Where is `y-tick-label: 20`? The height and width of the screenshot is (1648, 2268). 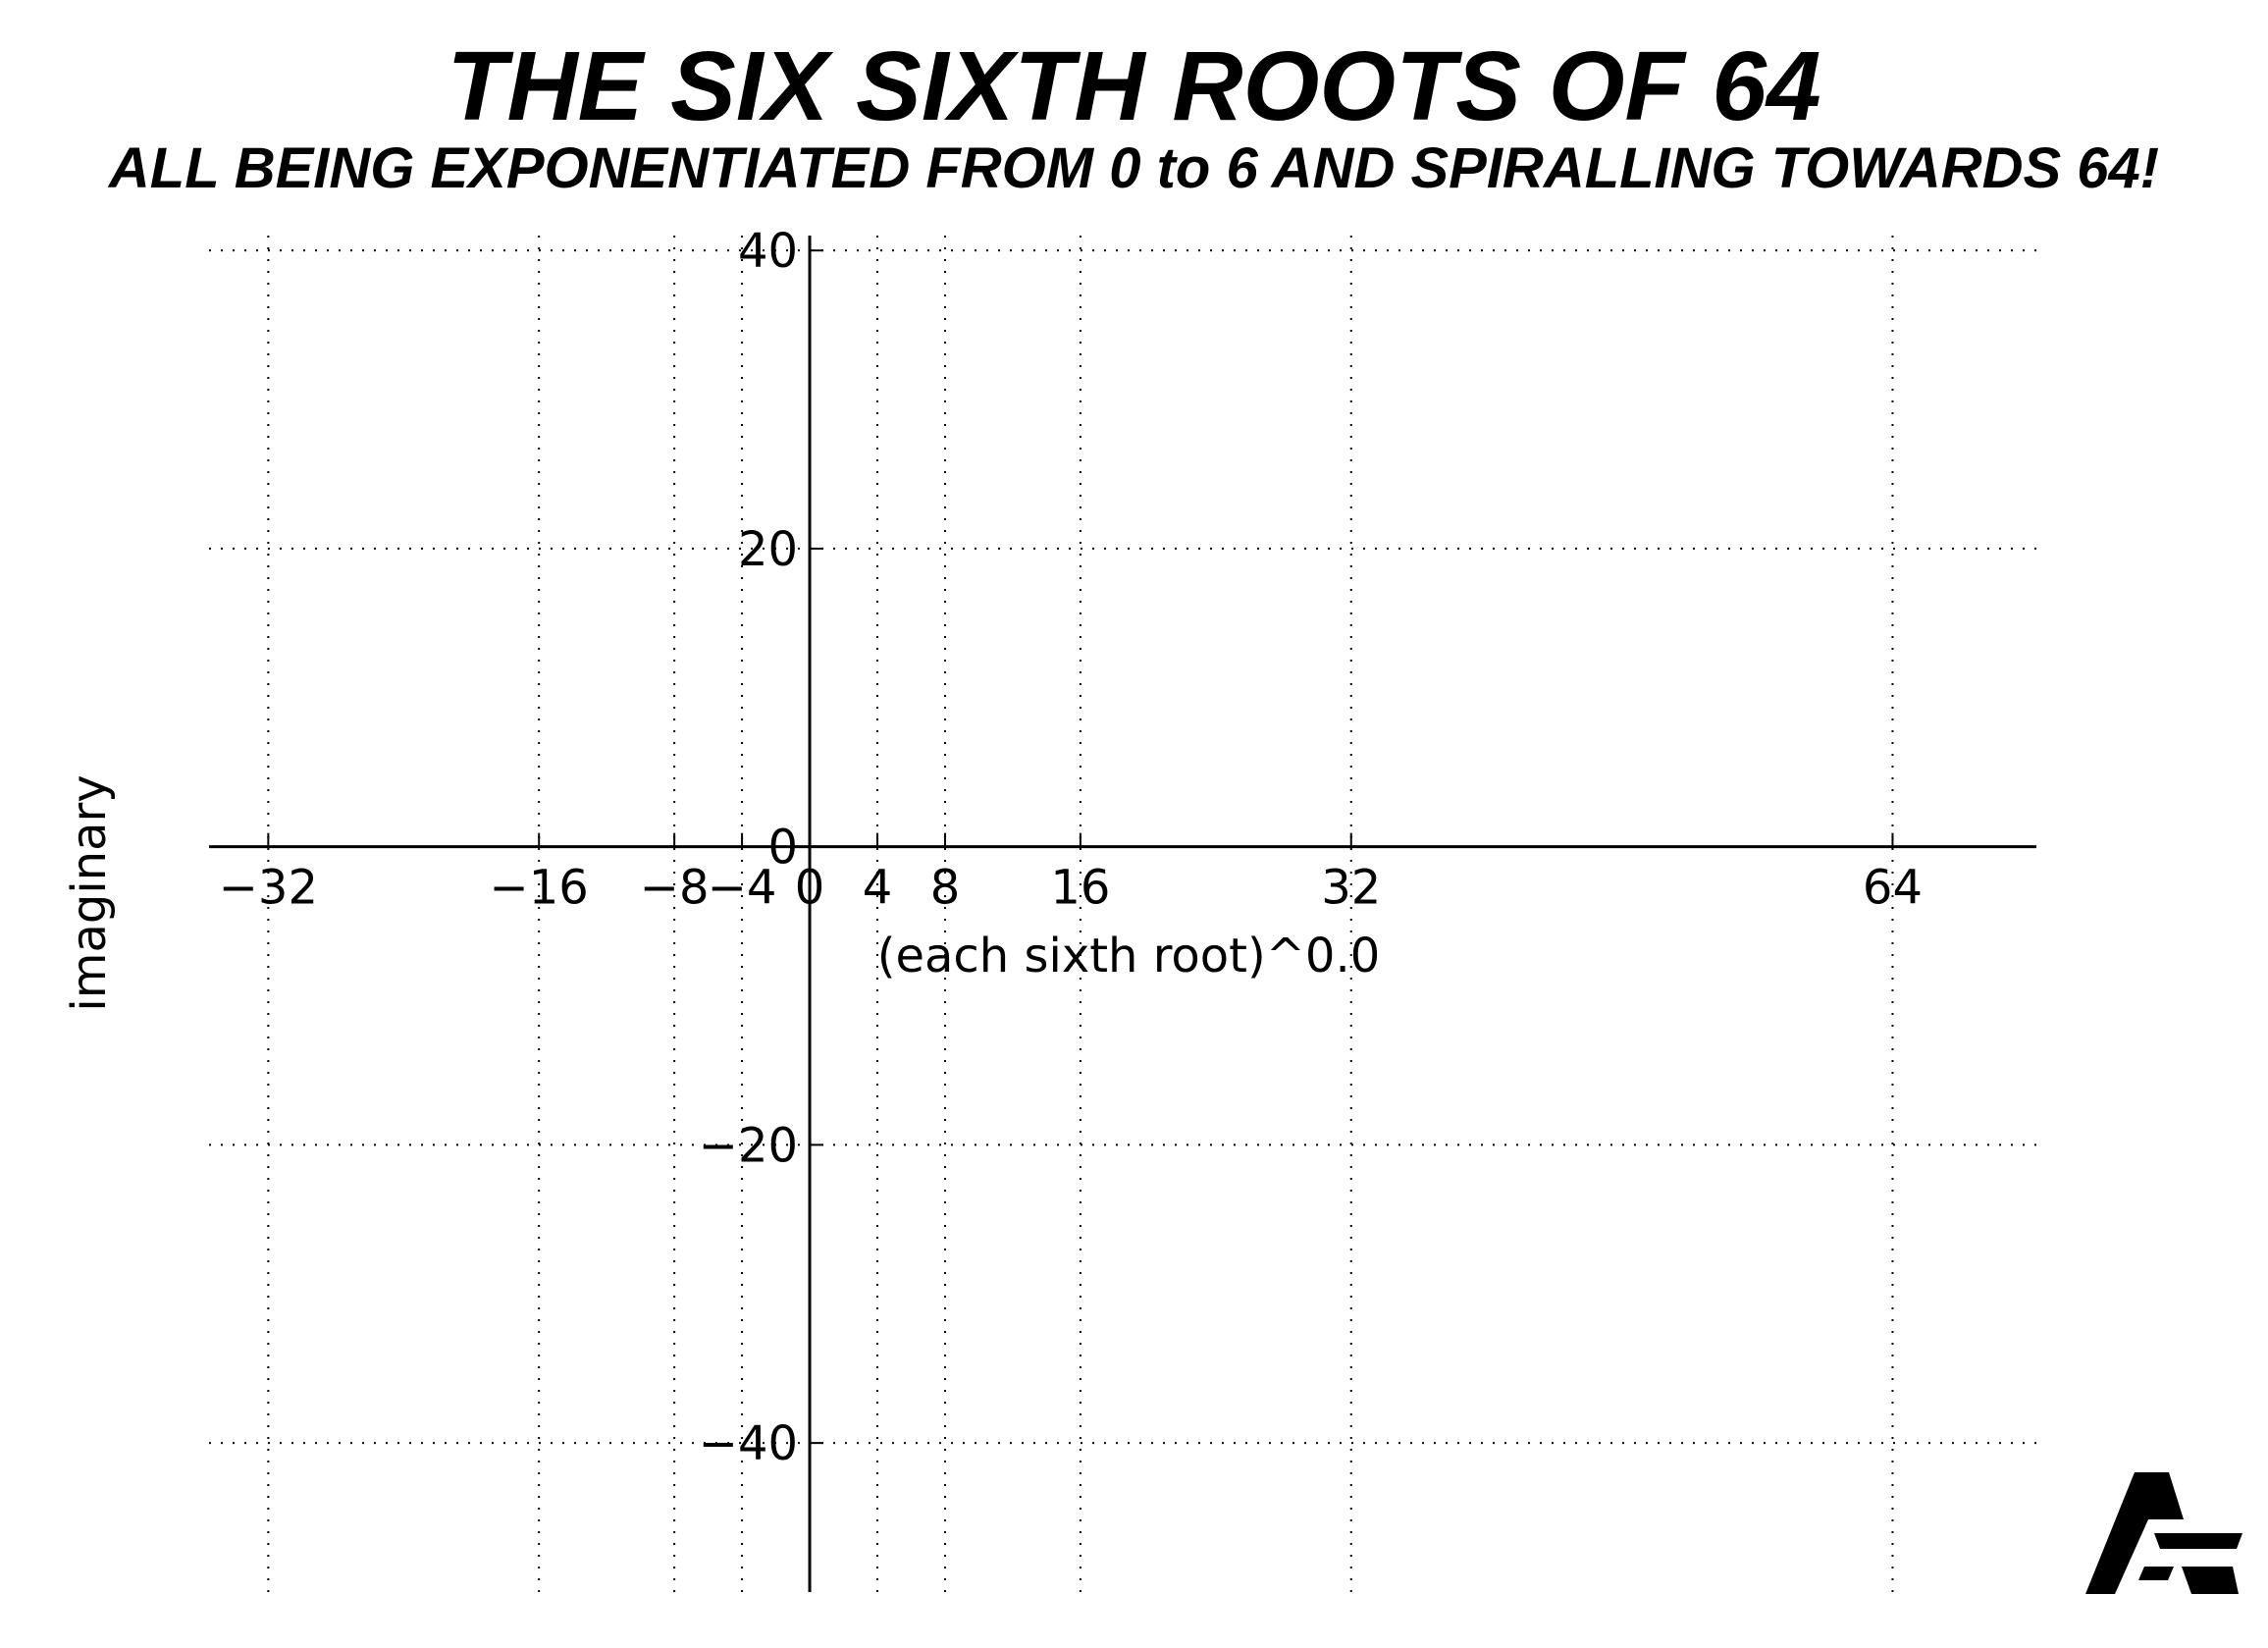
y-tick-label: 20 is located at coordinates (768, 549).